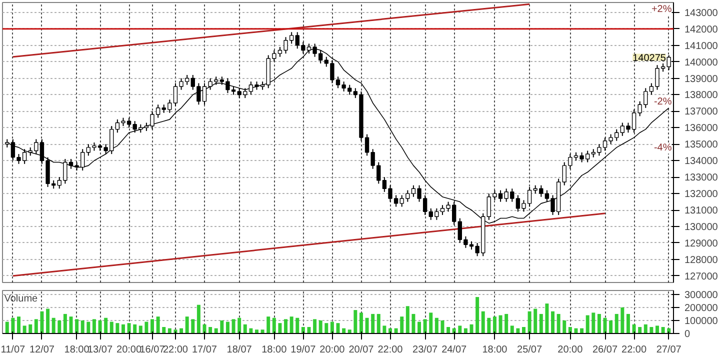  What do you see at coordinates (425, 350) in the screenshot?
I see `x-tick-label: 23/07` at bounding box center [425, 350].